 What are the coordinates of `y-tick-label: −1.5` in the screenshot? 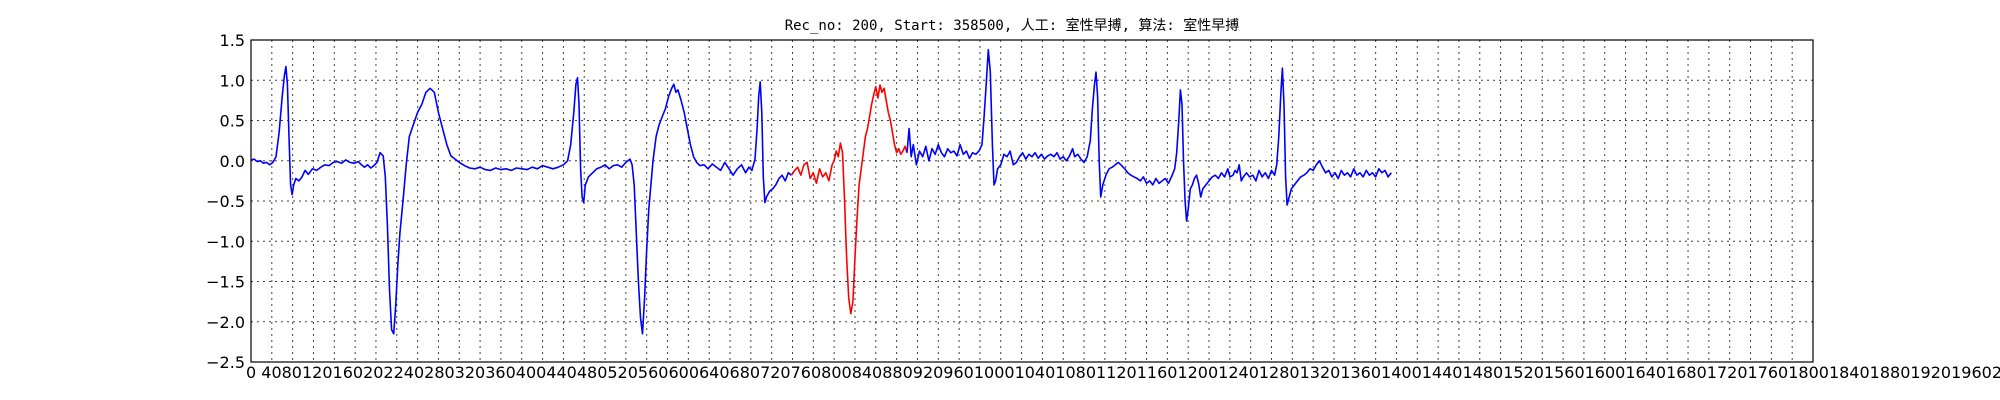 It's located at (225, 282).